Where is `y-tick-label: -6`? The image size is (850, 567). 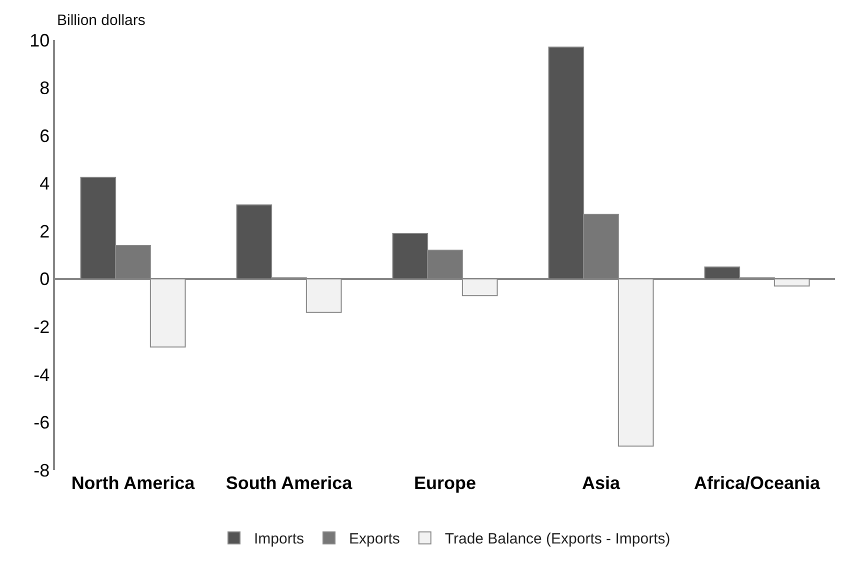
y-tick-label: -6 is located at coordinates (42, 422).